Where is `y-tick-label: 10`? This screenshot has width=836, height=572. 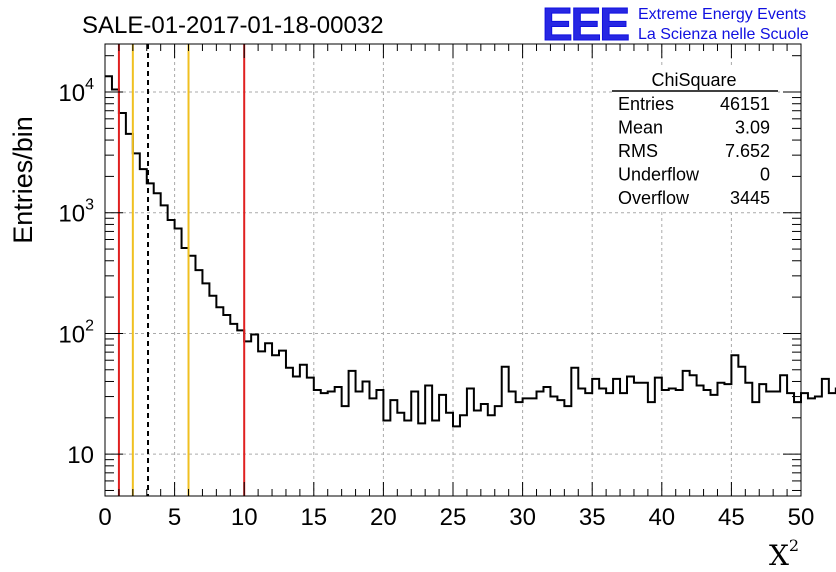 y-tick-label: 10 is located at coordinates (80, 455).